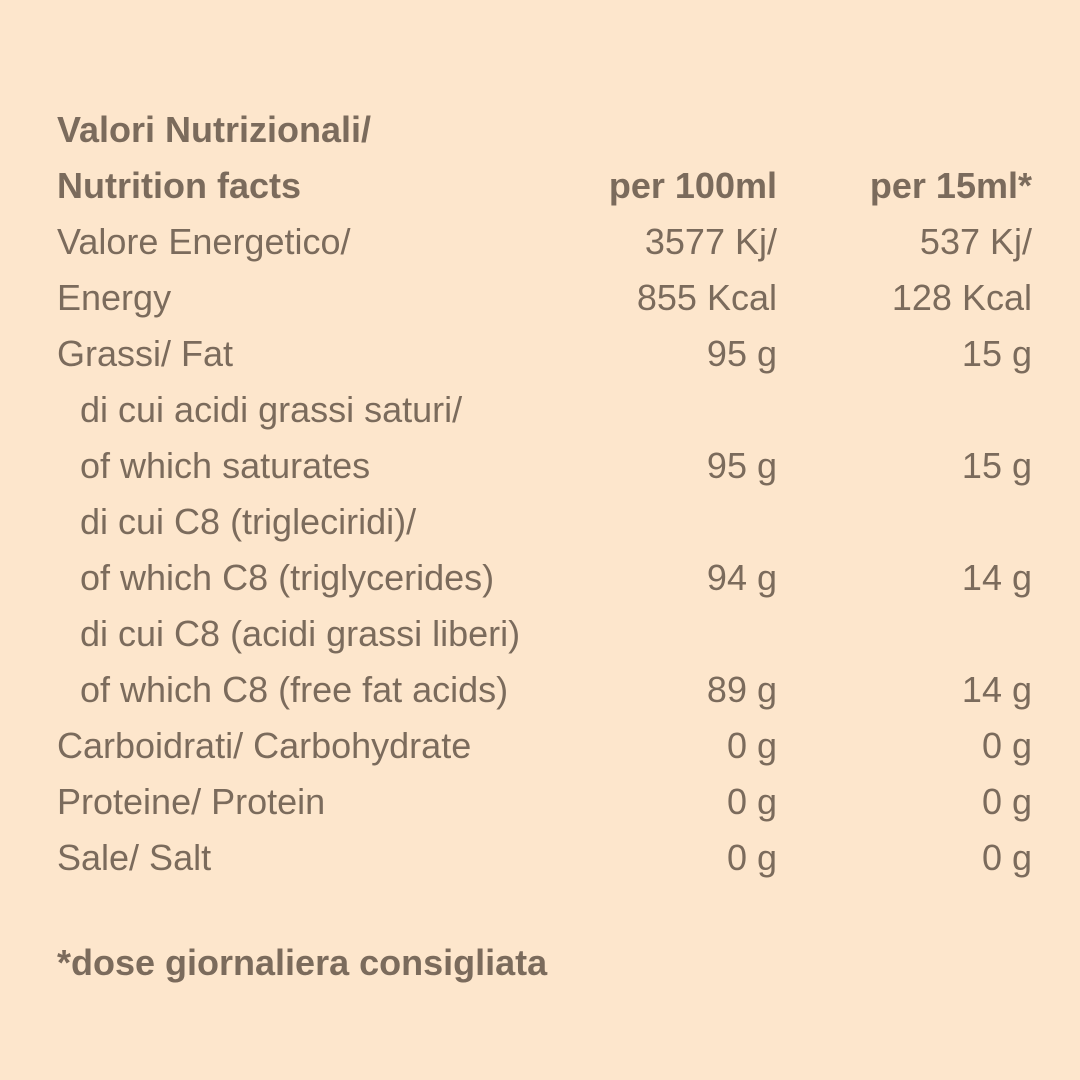 This screenshot has width=1080, height=1080. Describe the element at coordinates (544, 298) in the screenshot. I see `table-row-energy-kcal: Energy 855 Kcal 128 Kcal` at that location.